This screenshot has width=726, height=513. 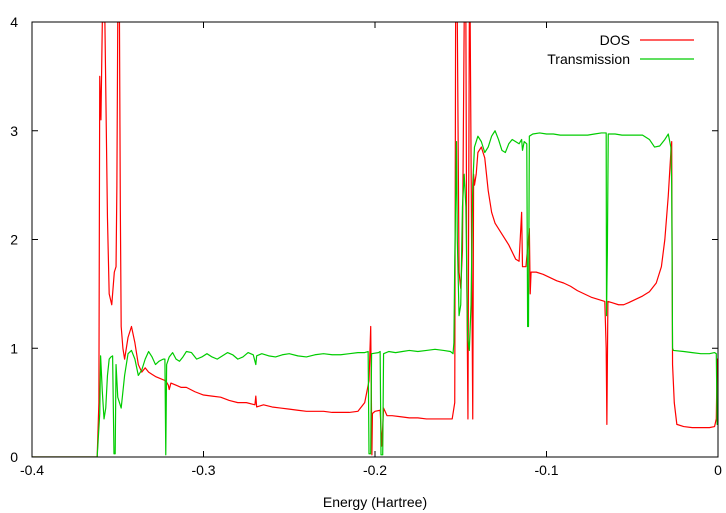 I want to click on y-tick-label: 2, so click(x=14, y=240).